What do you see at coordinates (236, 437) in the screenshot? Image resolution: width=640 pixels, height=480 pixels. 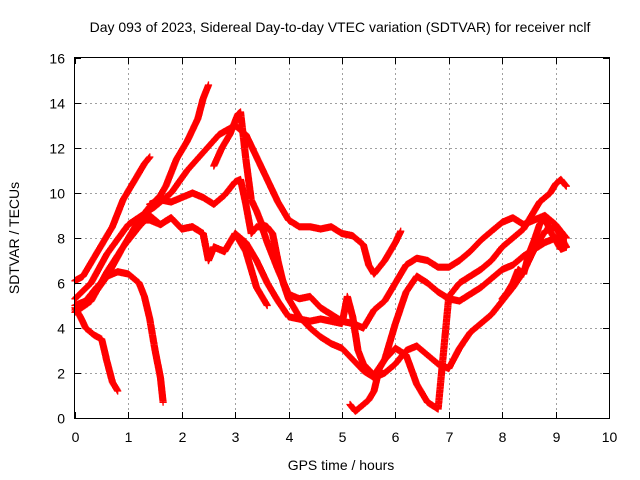 I see `x-tick-label: 3` at bounding box center [236, 437].